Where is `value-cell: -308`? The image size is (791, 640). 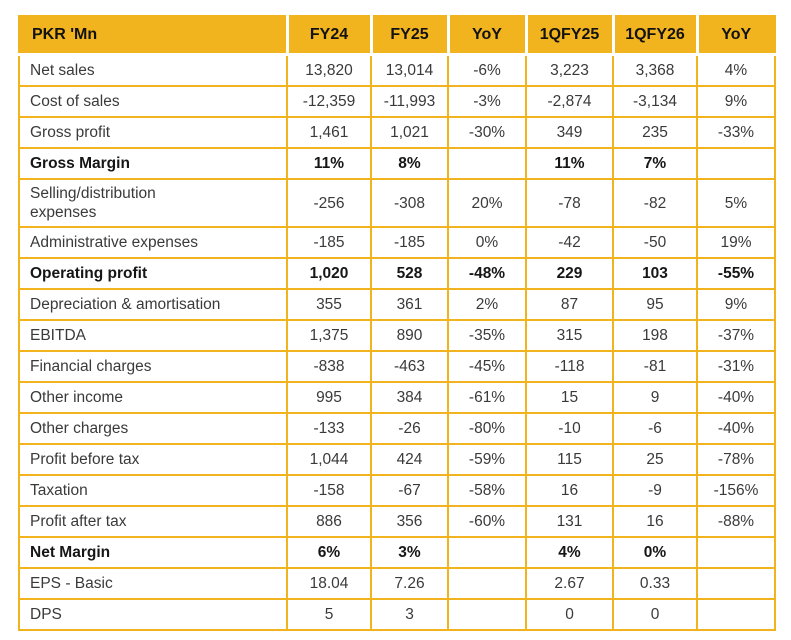
value-cell: -308 is located at coordinates (409, 203).